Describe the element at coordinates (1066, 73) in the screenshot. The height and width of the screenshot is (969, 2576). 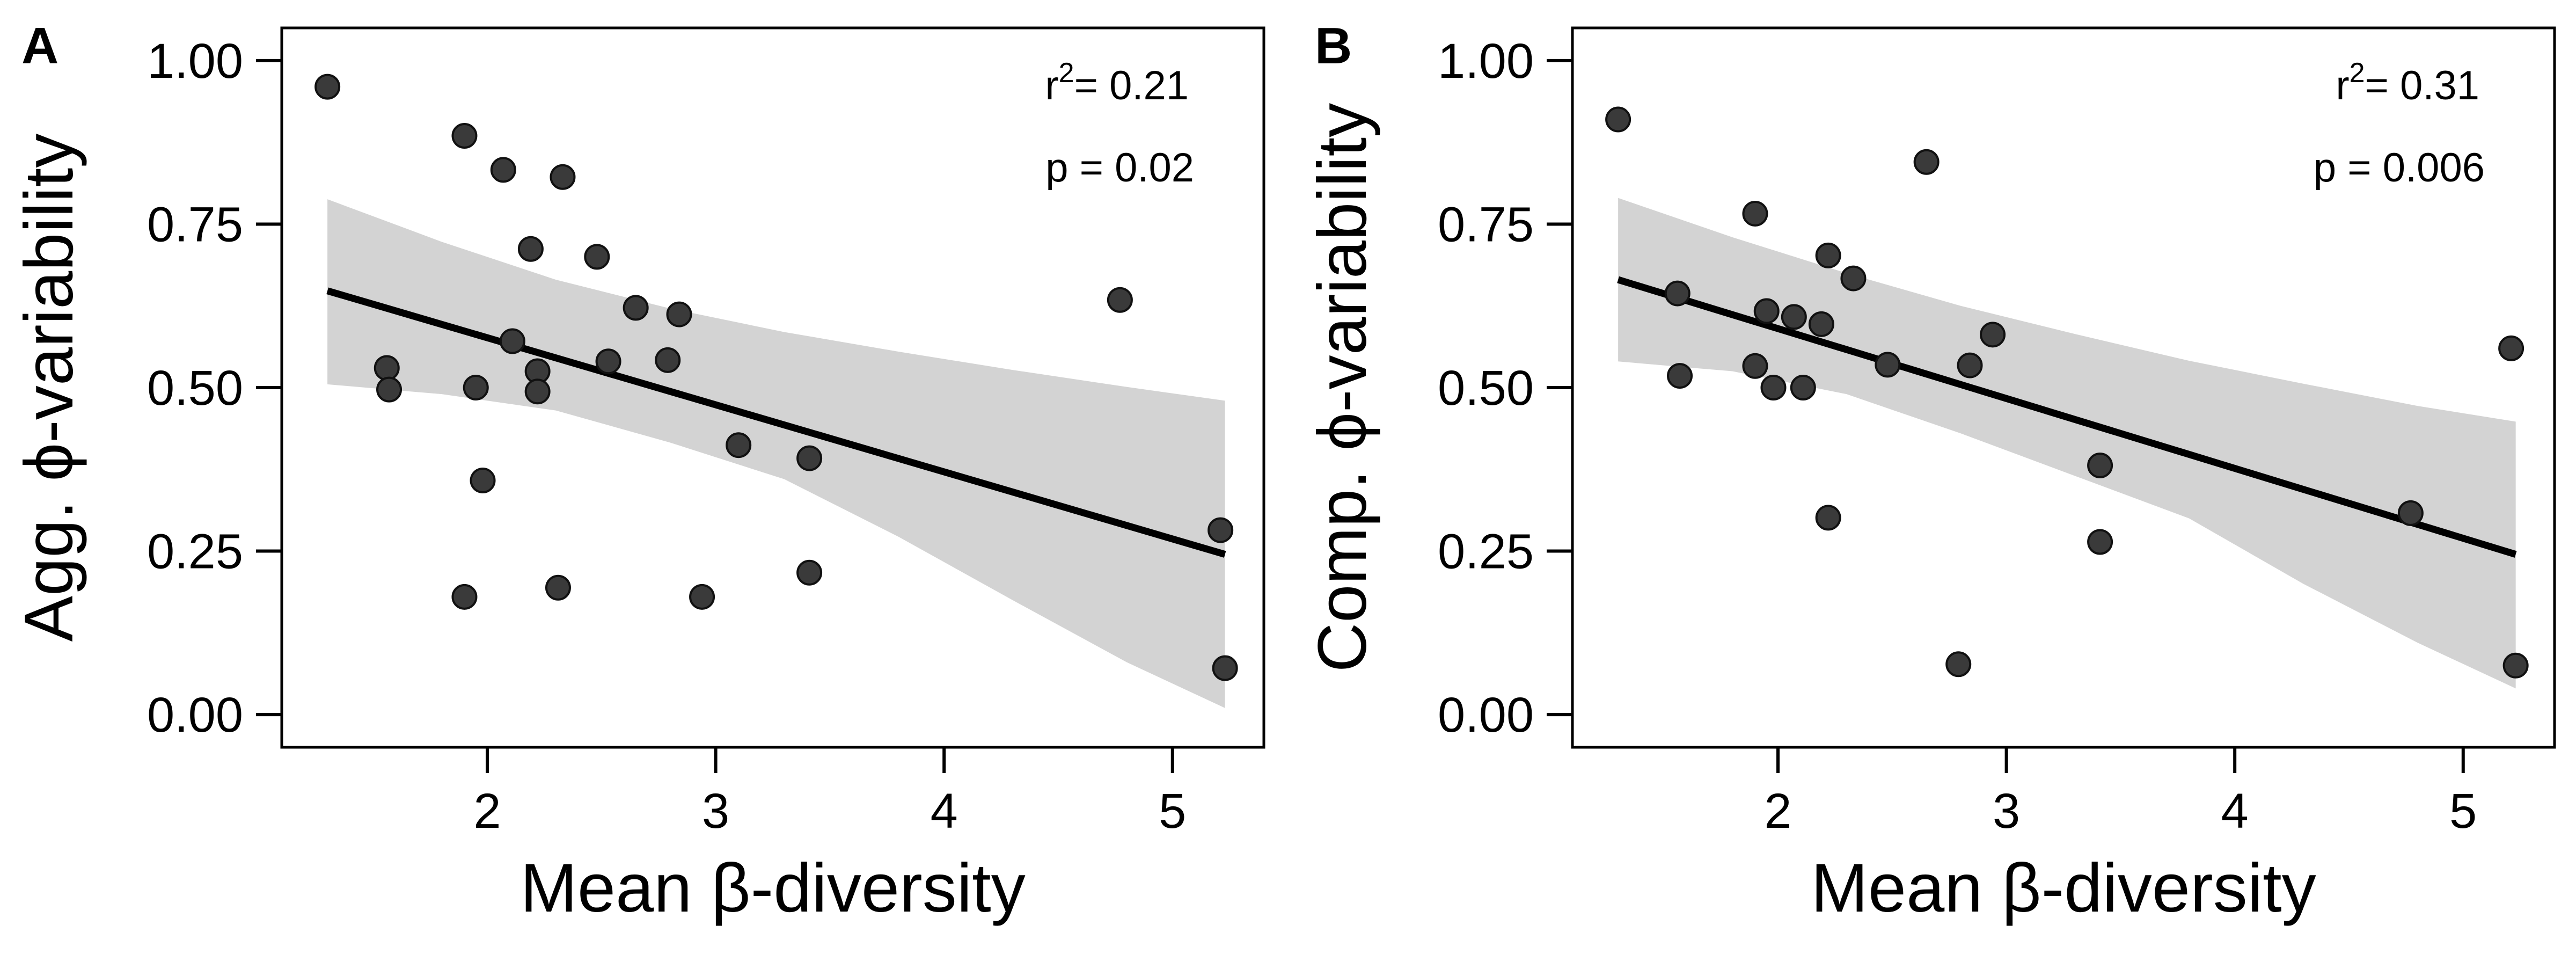
I see `panel-a-r-squared-superscript: 2` at that location.